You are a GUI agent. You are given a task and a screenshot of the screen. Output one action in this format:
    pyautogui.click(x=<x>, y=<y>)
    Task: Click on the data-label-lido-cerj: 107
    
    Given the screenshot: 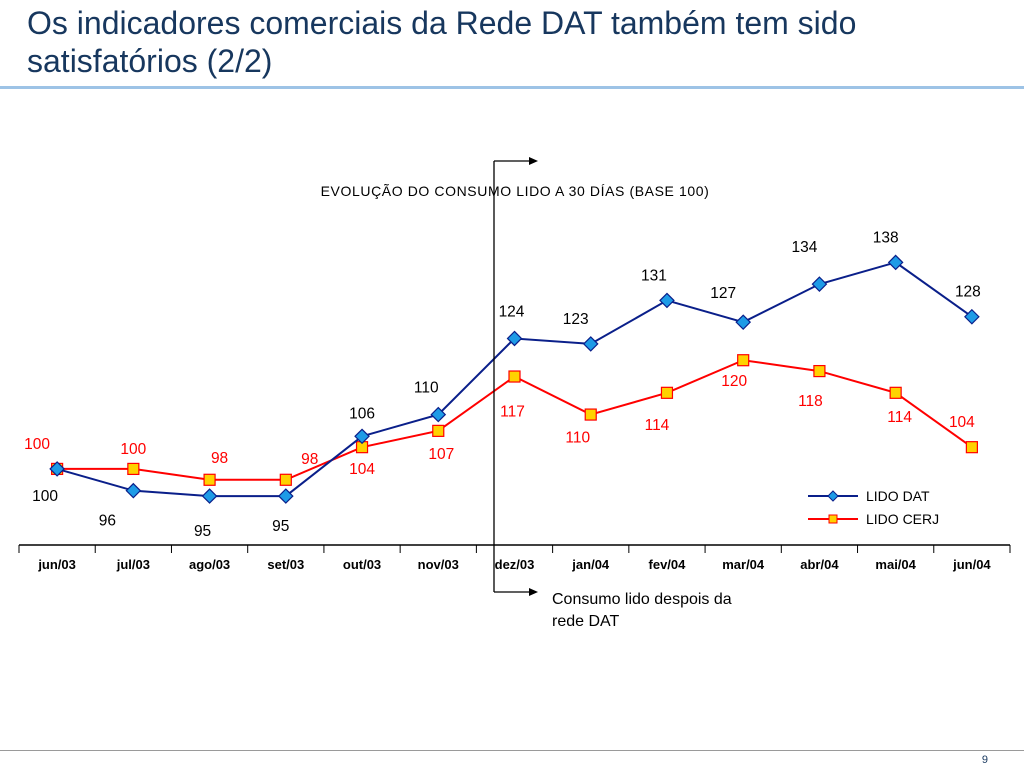 What is the action you would take?
    pyautogui.click(x=441, y=454)
    